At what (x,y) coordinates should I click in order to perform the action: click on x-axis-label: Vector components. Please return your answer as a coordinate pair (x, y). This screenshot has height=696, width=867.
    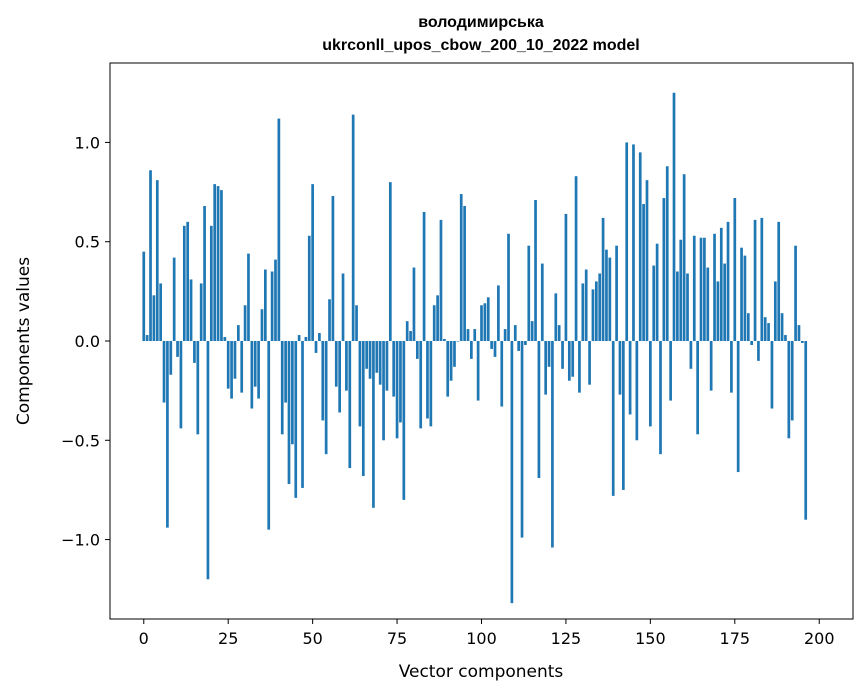
    Looking at the image, I should click on (481, 672).